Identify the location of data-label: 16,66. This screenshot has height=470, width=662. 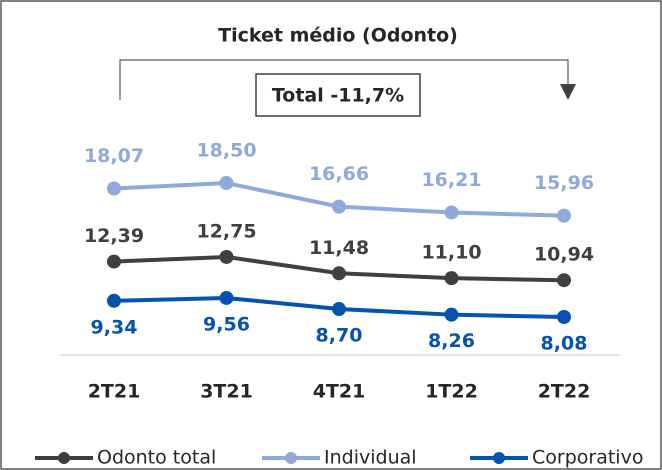
(339, 174).